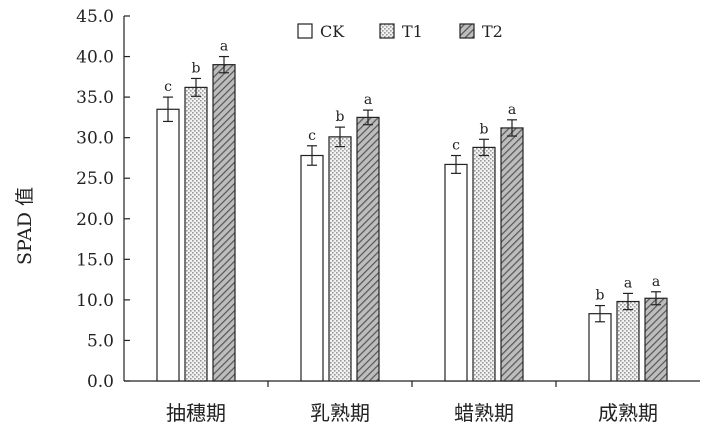 The width and height of the screenshot is (710, 438). What do you see at coordinates (95, 301) in the screenshot?
I see `y-tick-label: 10.0` at bounding box center [95, 301].